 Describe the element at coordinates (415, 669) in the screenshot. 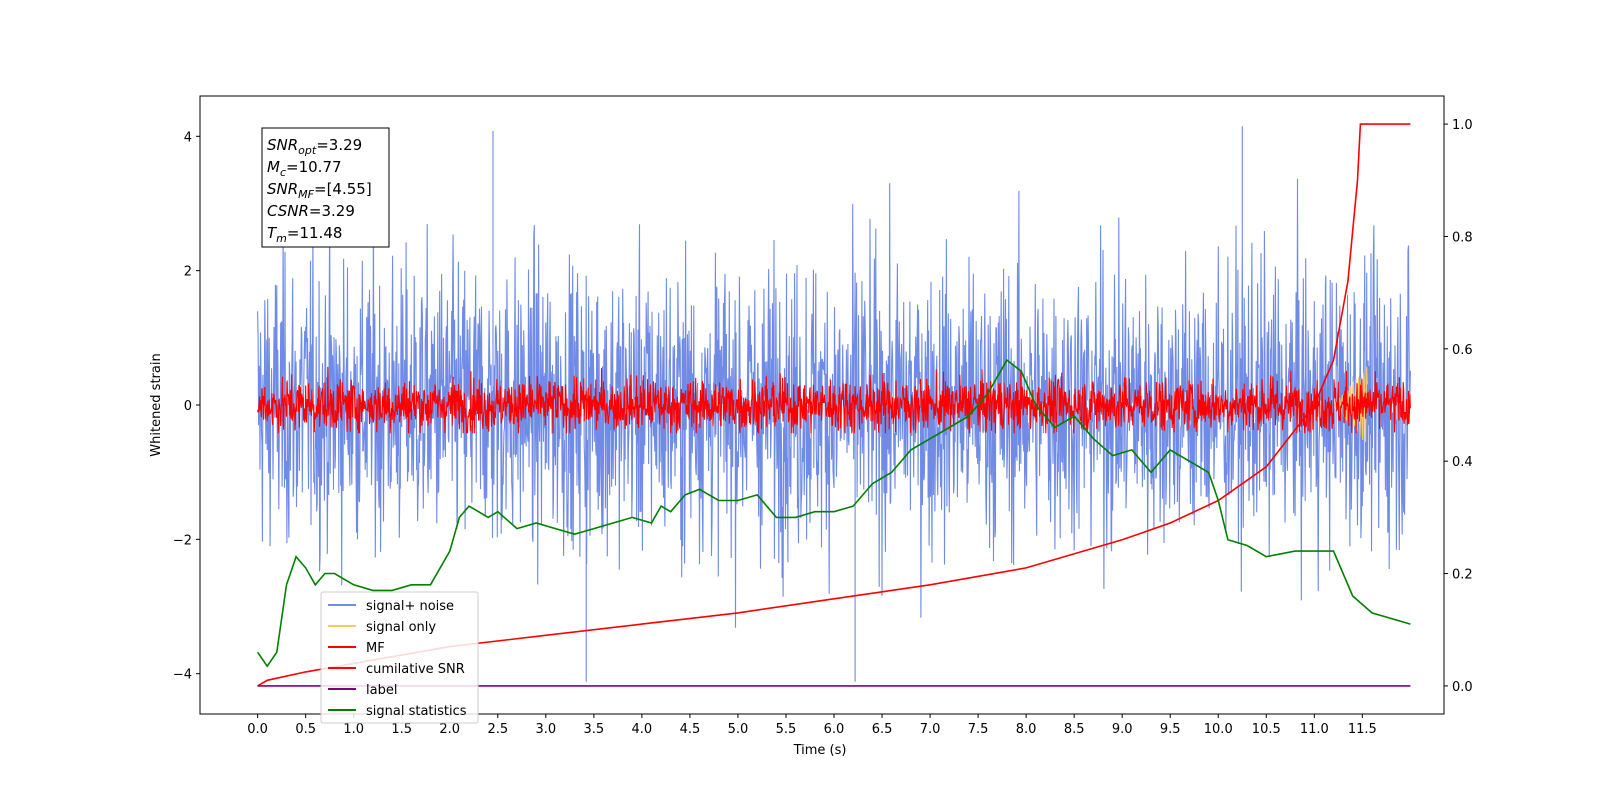

I see `legend-label: cumilative SNR` at that location.